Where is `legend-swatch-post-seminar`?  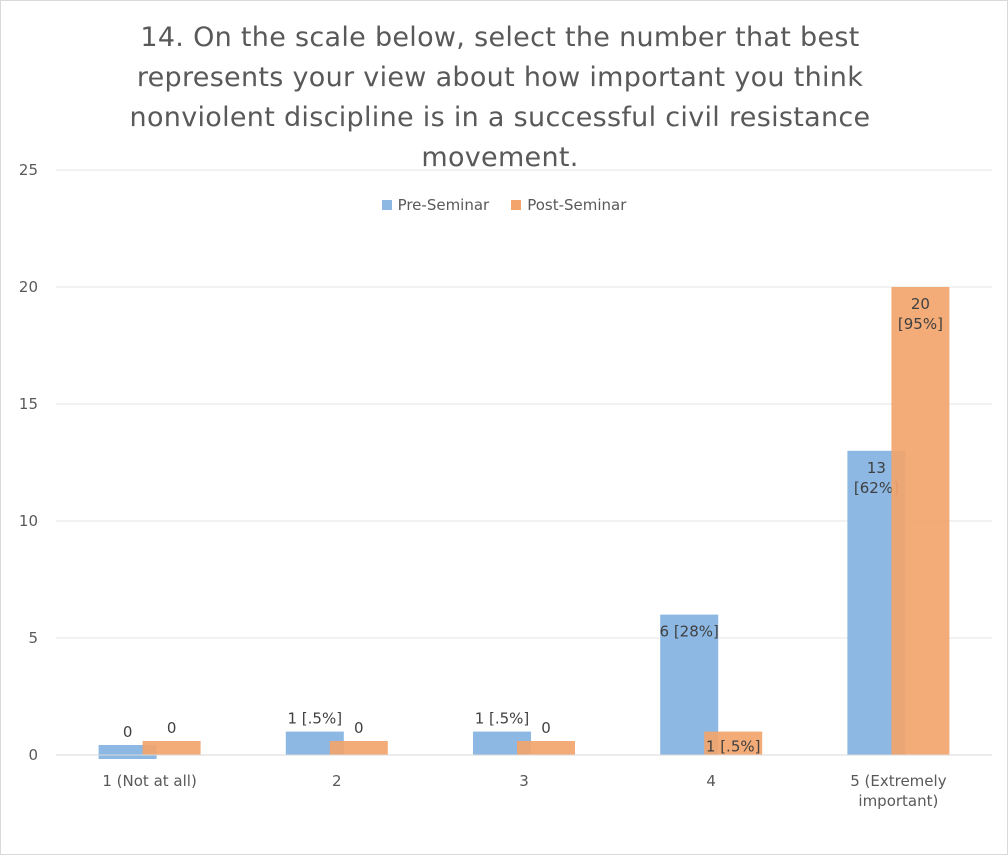 legend-swatch-post-seminar is located at coordinates (516, 205).